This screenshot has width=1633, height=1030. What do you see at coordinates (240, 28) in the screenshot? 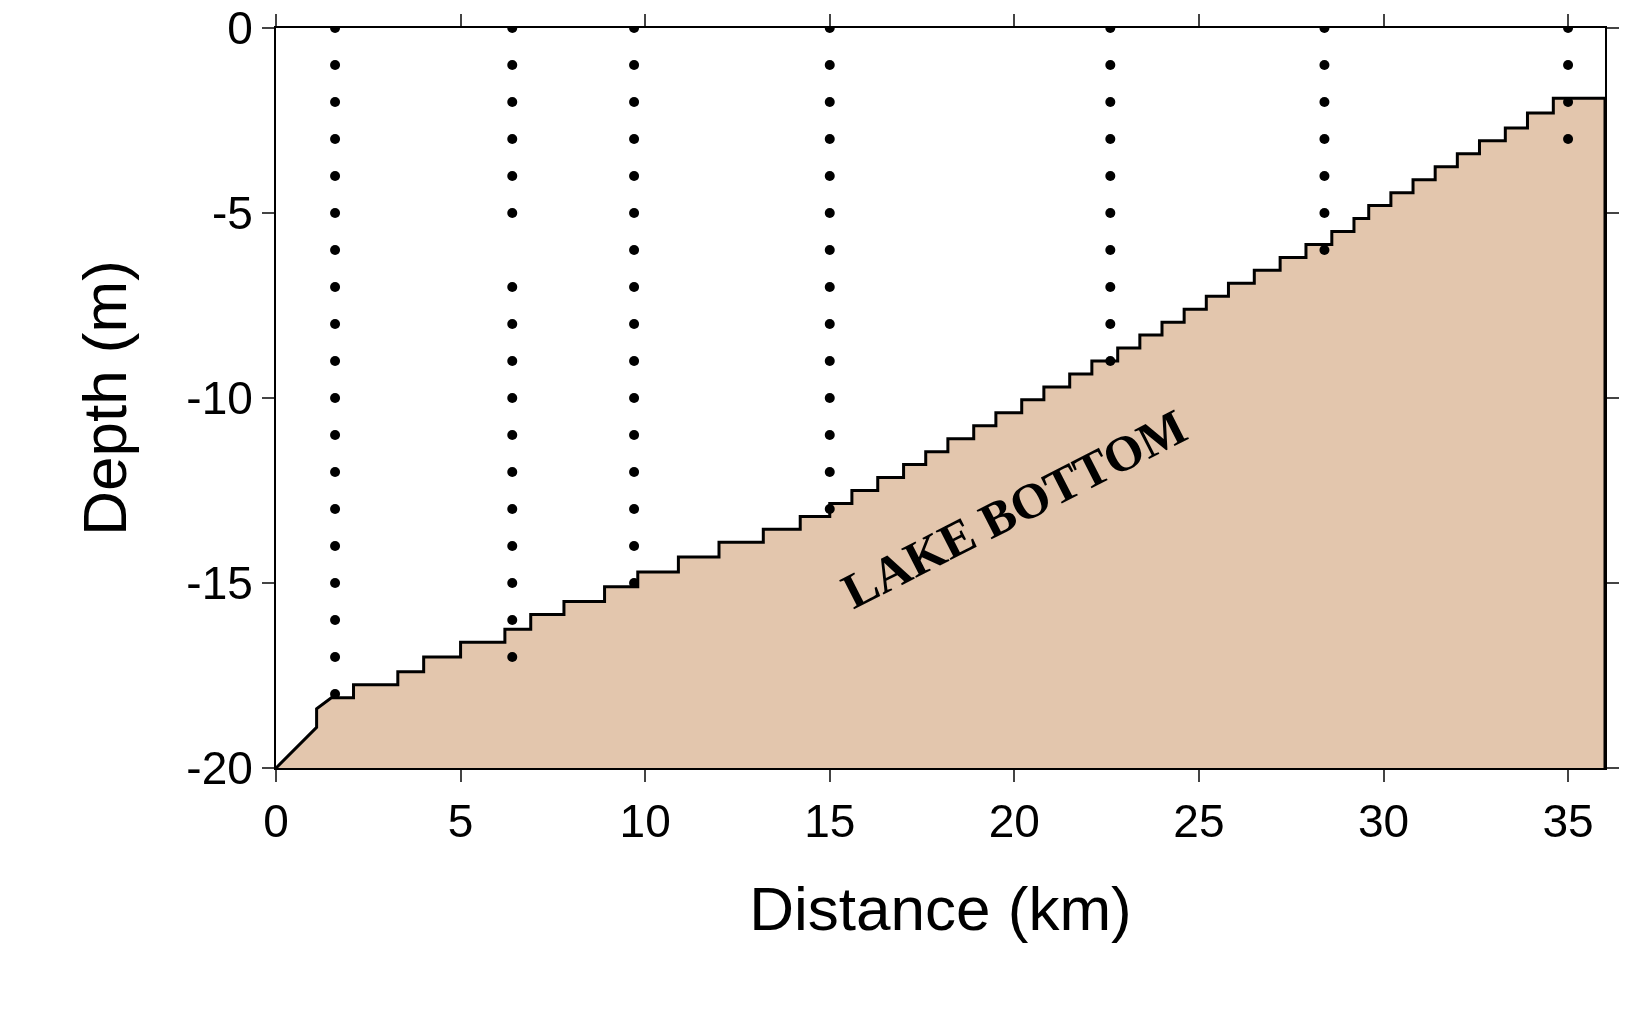
I see `y-tick-label: 0` at bounding box center [240, 28].